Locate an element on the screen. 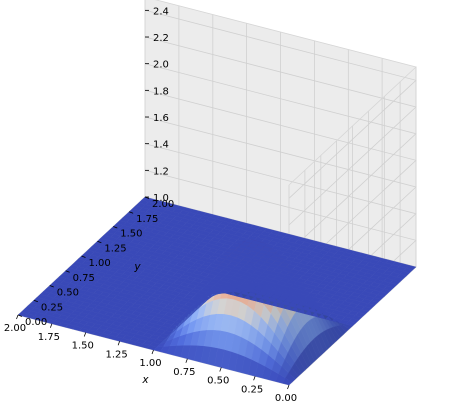 The image size is (476, 412). x-tick-label: 1.00 is located at coordinates (150, 363).